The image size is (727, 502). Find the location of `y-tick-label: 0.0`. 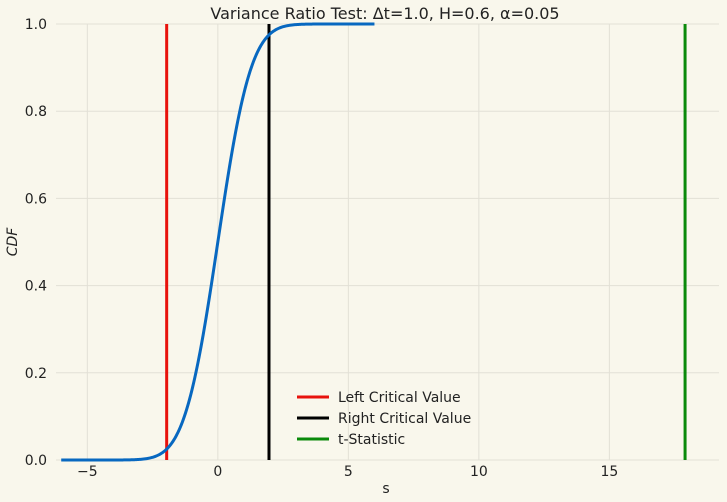

y-tick-label: 0.0 is located at coordinates (36, 461).